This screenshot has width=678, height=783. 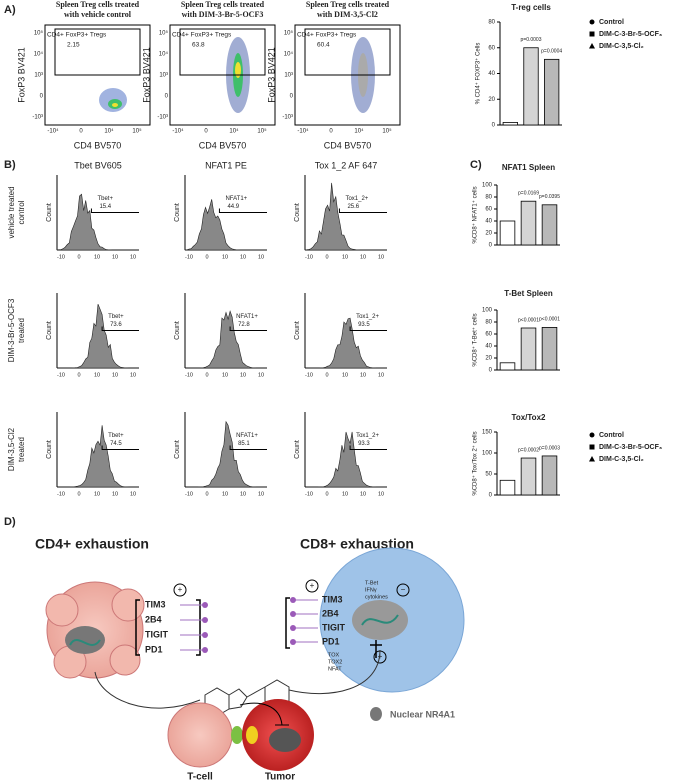 I want to click on y-tick-label: 150, so click(x=487, y=433).